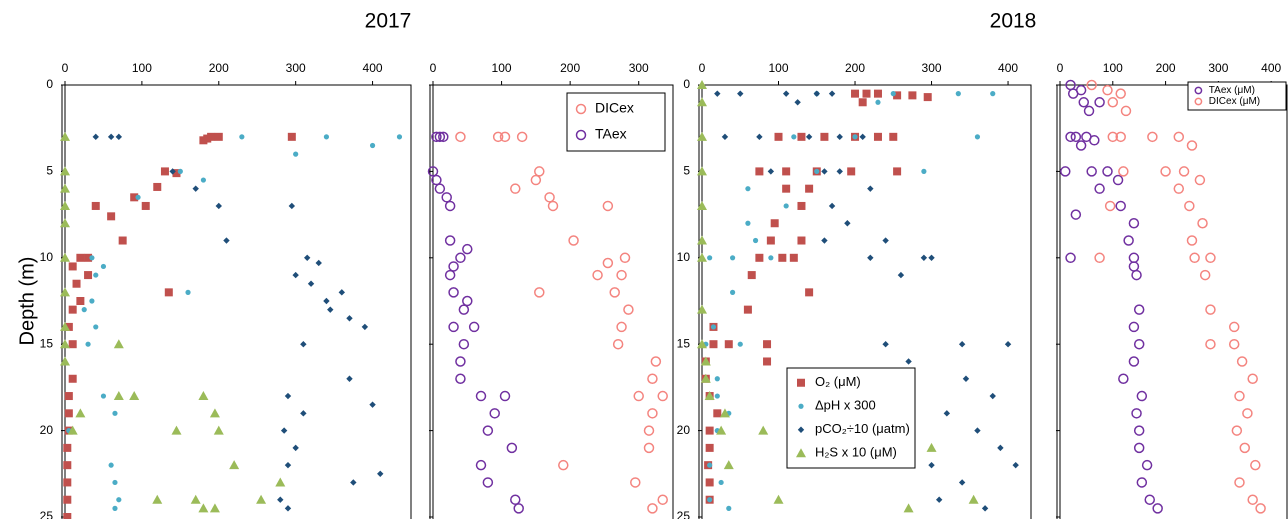 The width and height of the screenshot is (1288, 519). Describe the element at coordinates (27, 301) in the screenshot. I see `y-axis-label: Depth (m)` at that location.